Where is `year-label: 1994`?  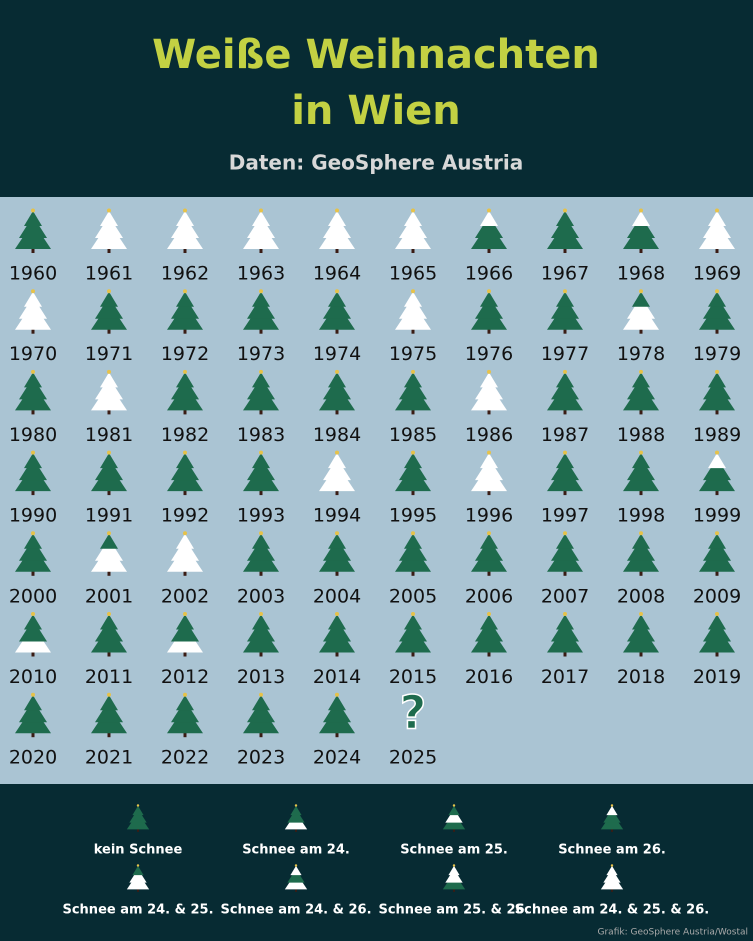
year-label: 1994 is located at coordinates (337, 516).